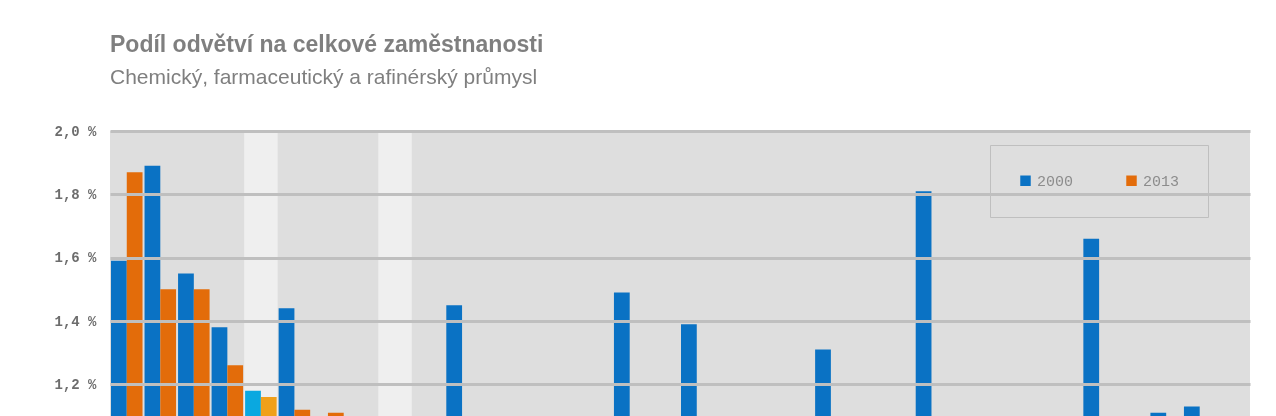 This screenshot has height=416, width=1276. Describe the element at coordinates (327, 44) in the screenshot. I see `chart-title: Podíl odvětví na celkové zaměstnanosti` at that location.